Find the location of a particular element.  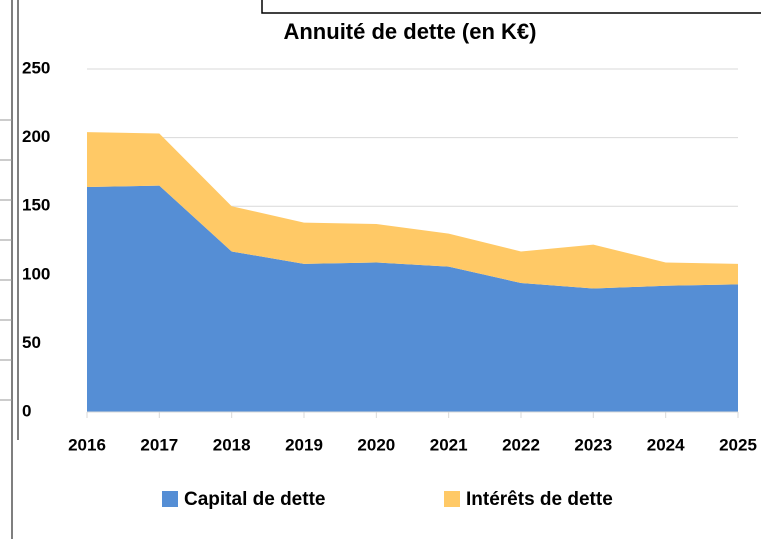

legend-label: Intérêts de dette is located at coordinates (539, 499).